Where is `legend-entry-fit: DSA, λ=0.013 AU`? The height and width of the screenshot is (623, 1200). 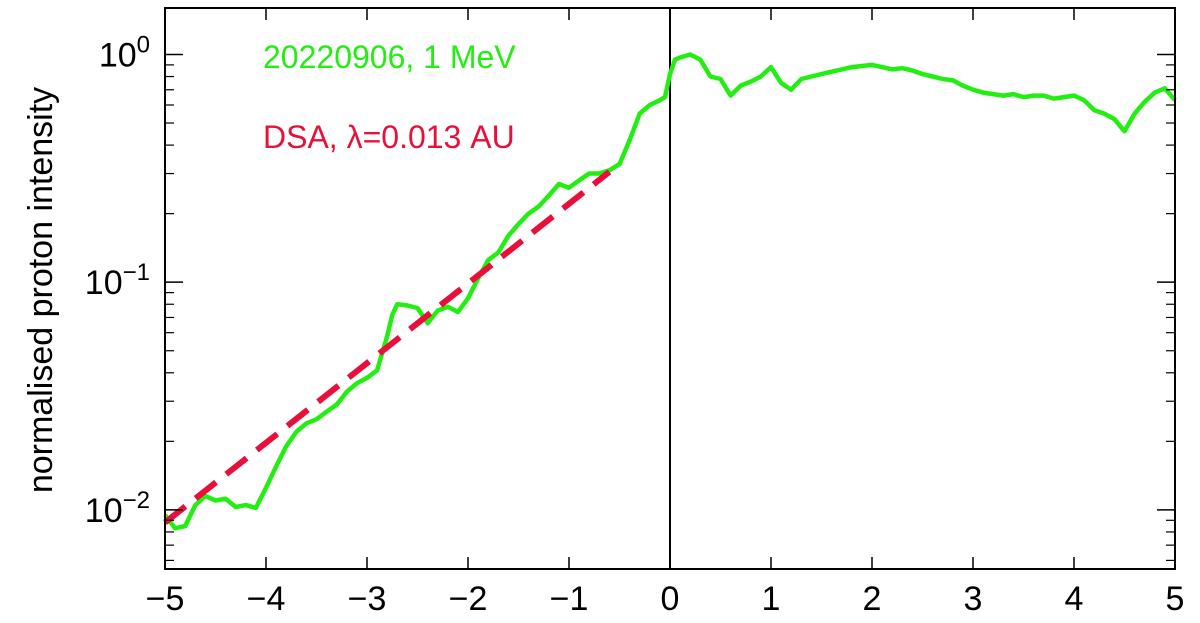
legend-entry-fit: DSA, λ=0.013 AU is located at coordinates (389, 137).